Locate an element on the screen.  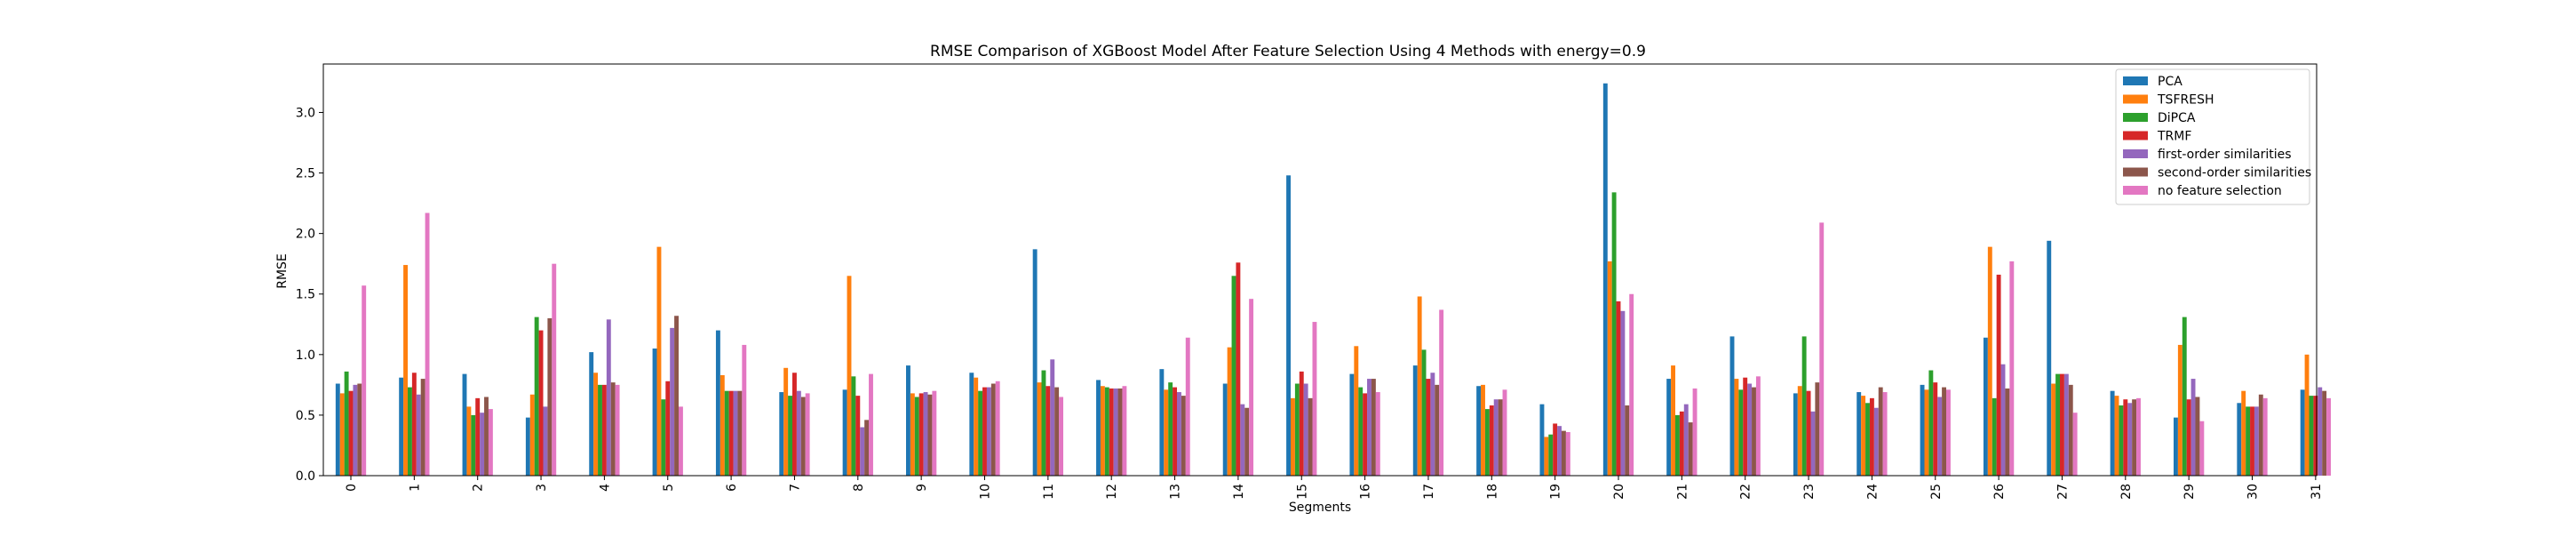
x-tick-label: 26 is located at coordinates (1999, 492).